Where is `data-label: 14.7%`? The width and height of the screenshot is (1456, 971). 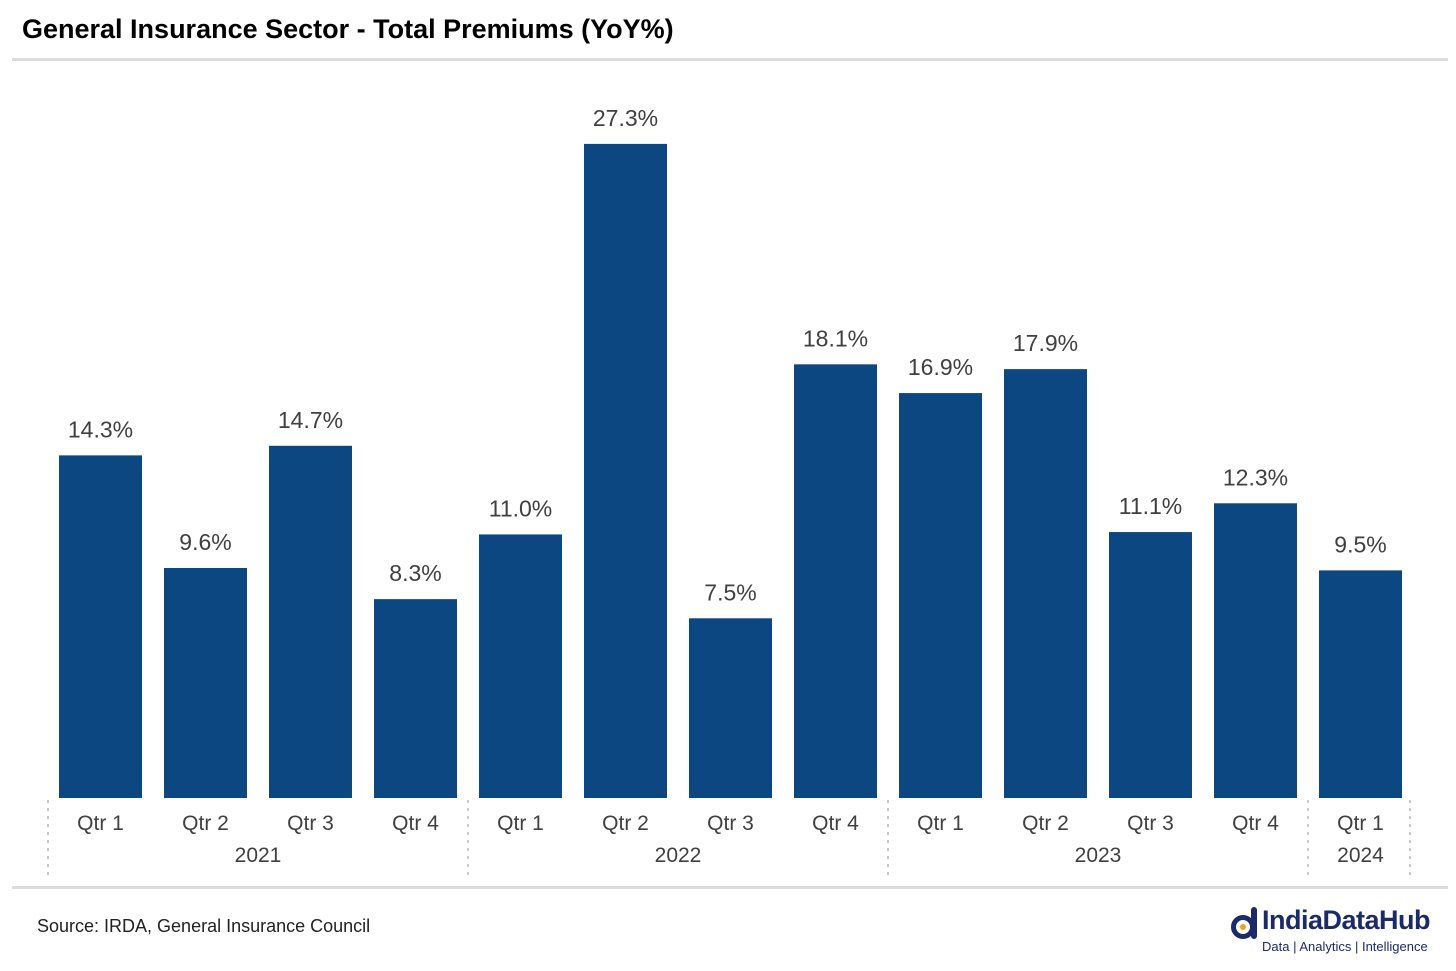
data-label: 14.7% is located at coordinates (310, 420).